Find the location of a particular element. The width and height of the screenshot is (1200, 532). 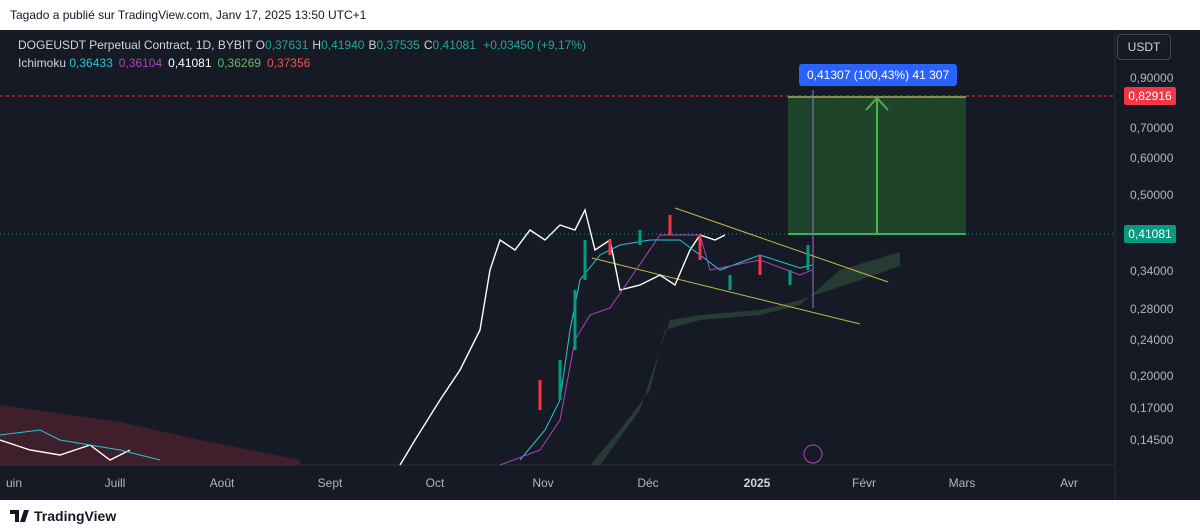

currency-button: USDT is located at coordinates (1144, 47).